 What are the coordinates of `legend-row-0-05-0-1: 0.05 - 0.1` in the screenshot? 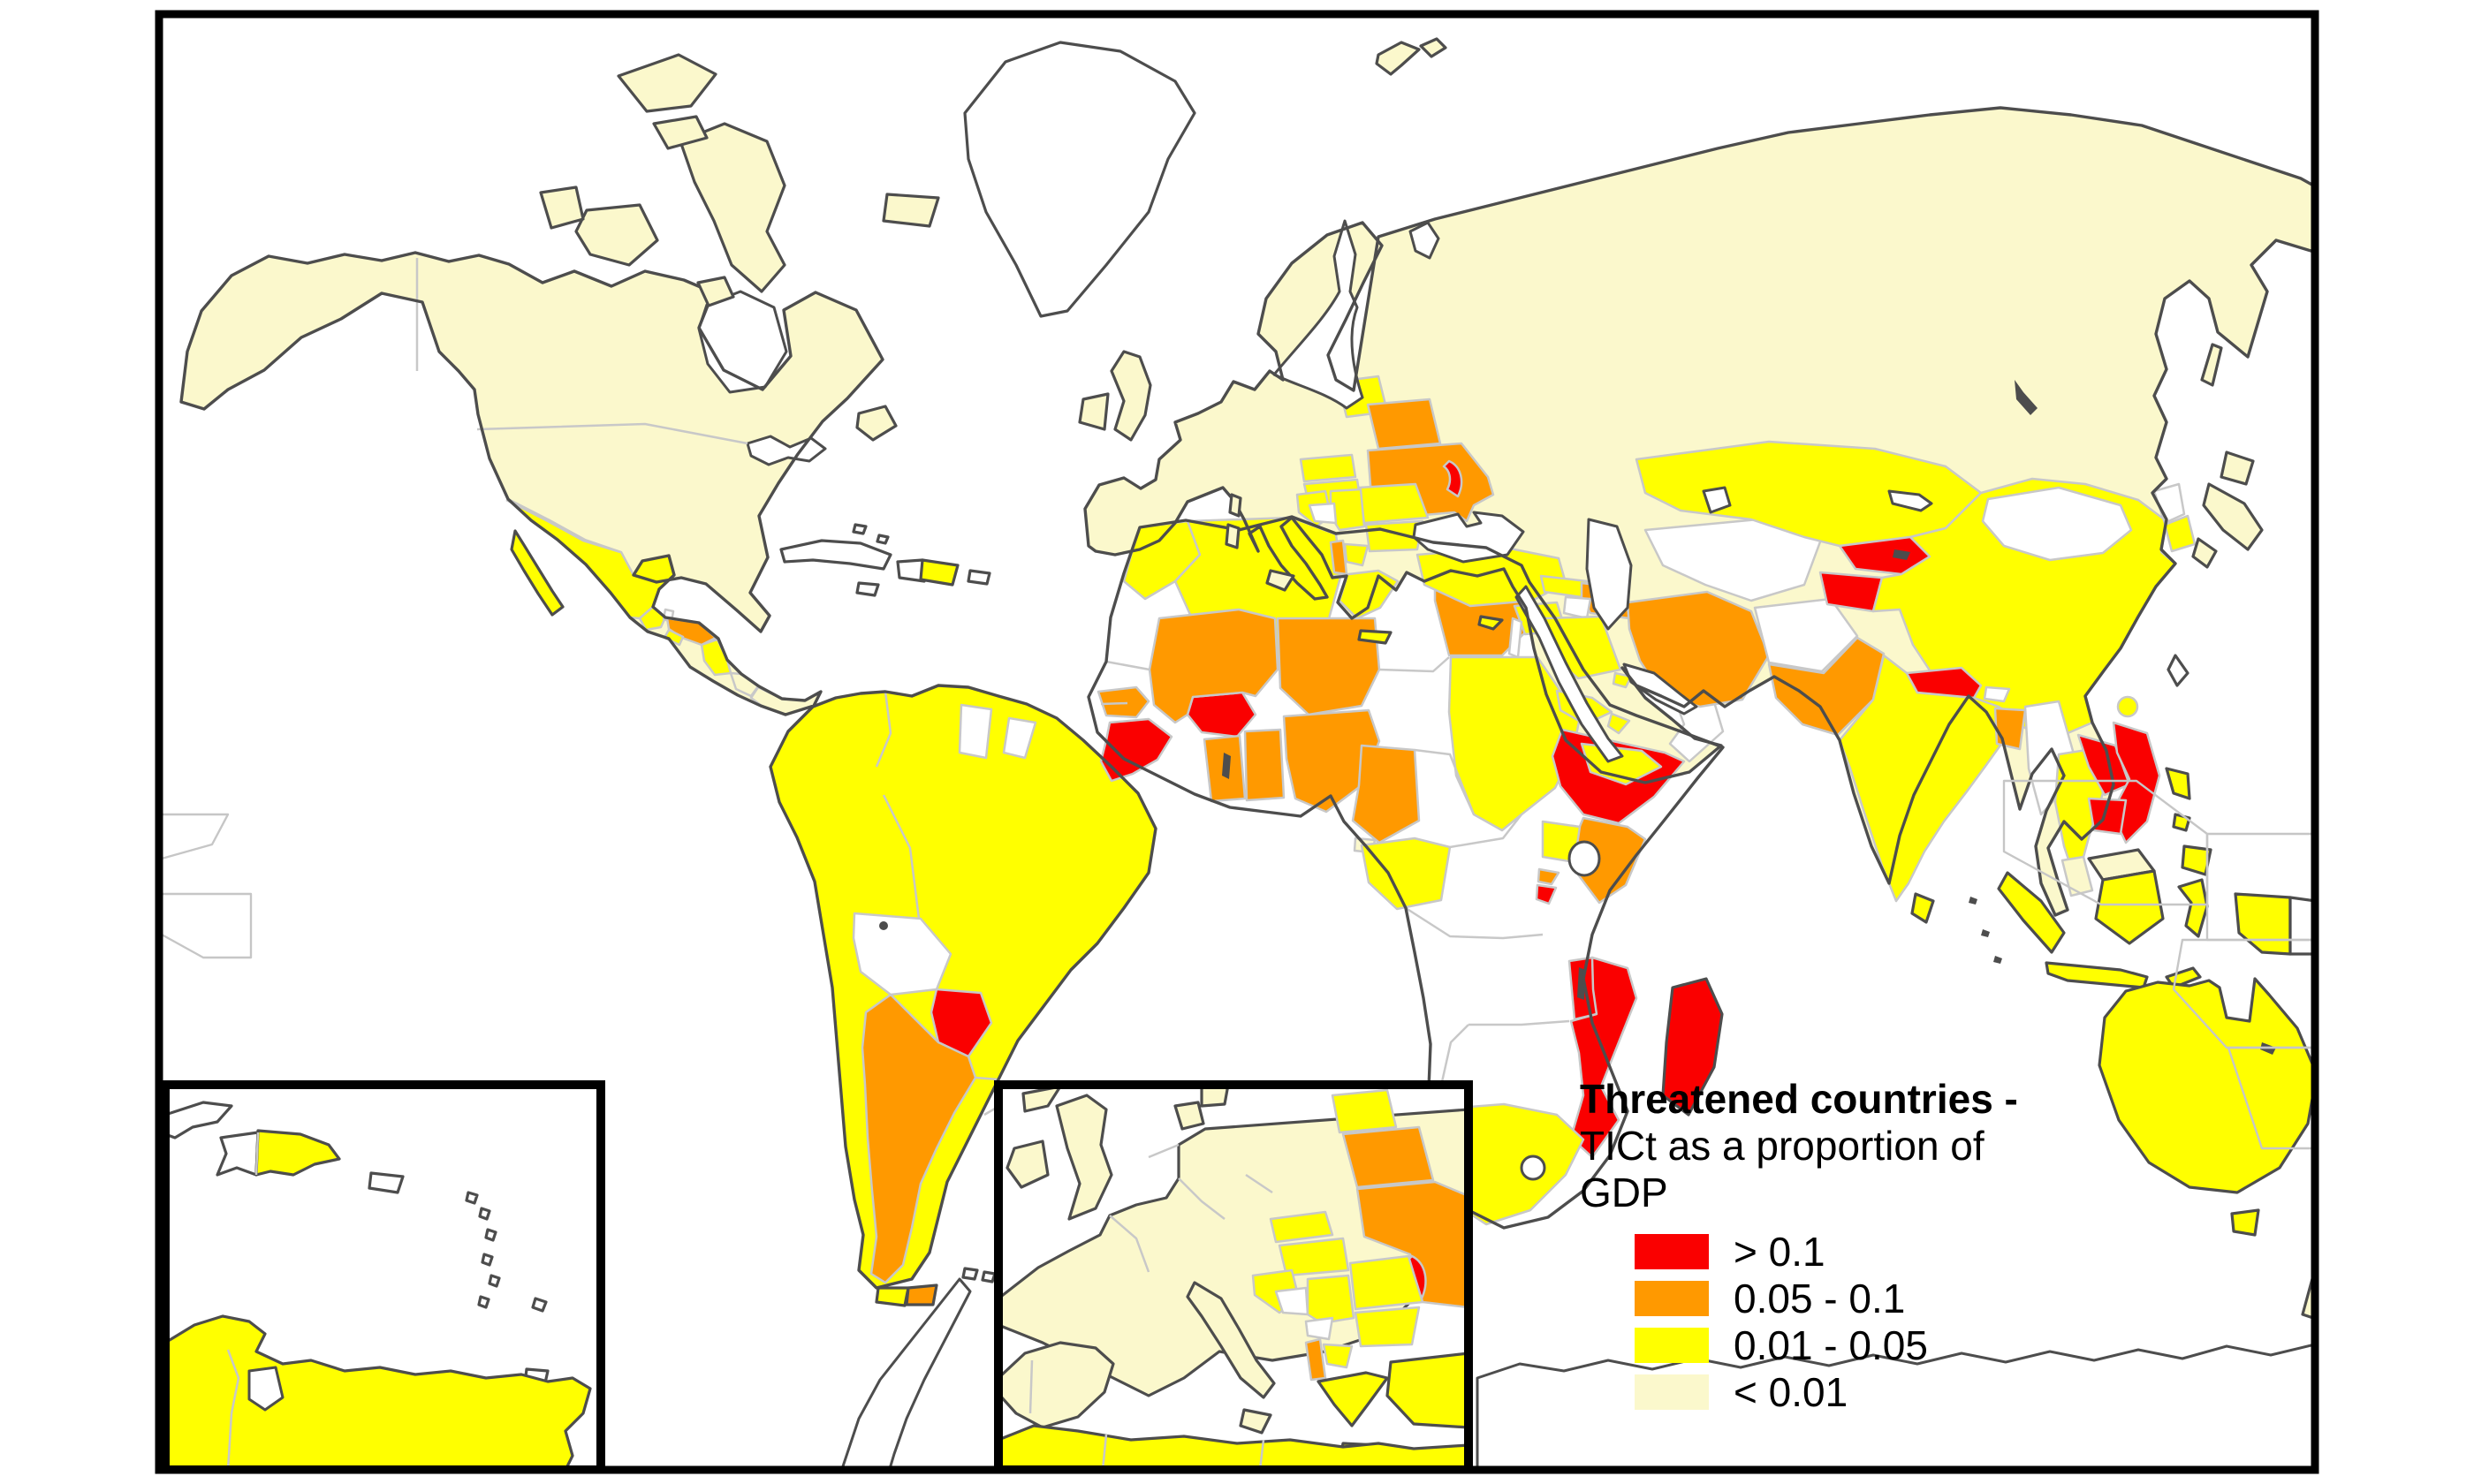 It's located at (1827, 1299).